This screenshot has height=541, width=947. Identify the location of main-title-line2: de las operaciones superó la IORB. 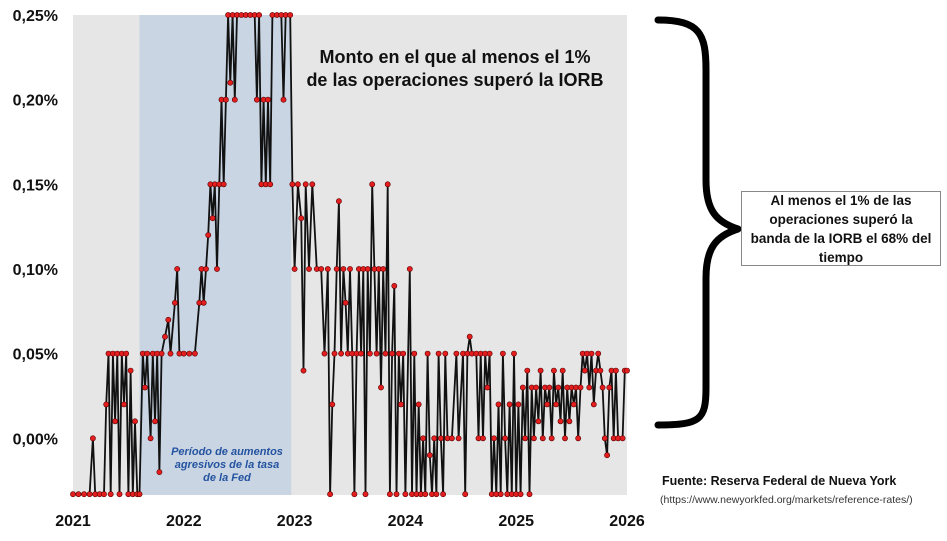
(454, 80).